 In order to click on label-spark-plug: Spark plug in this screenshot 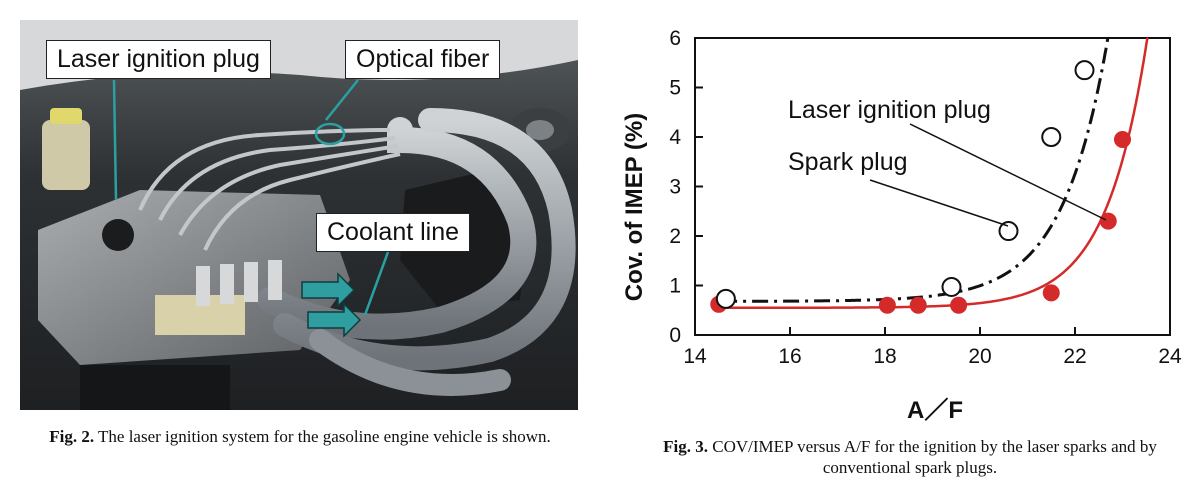, I will do `click(848, 162)`.